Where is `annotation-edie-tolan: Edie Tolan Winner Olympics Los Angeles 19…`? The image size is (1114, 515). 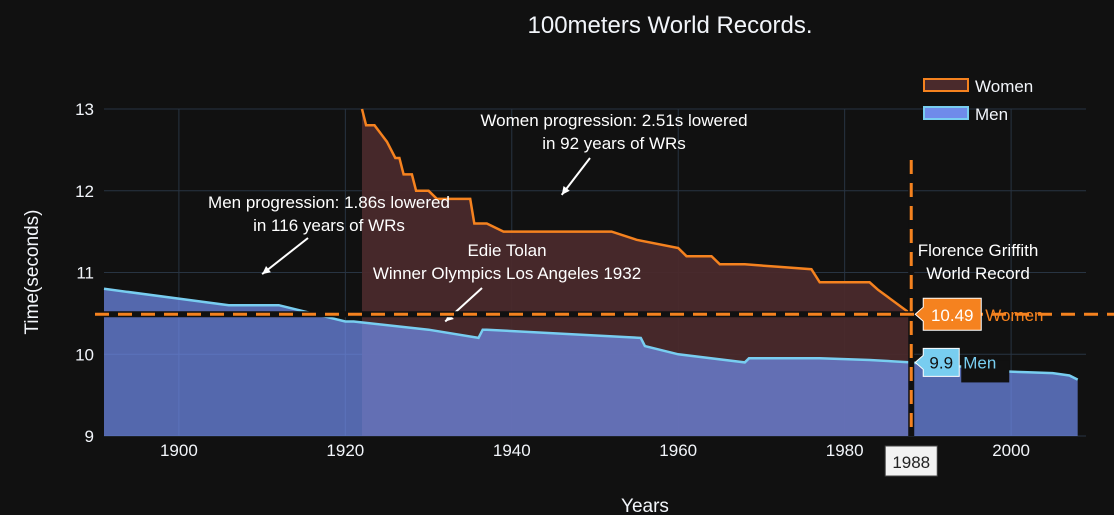
annotation-edie-tolan: Edie Tolan Winner Olympics Los Angeles 19… is located at coordinates (507, 282).